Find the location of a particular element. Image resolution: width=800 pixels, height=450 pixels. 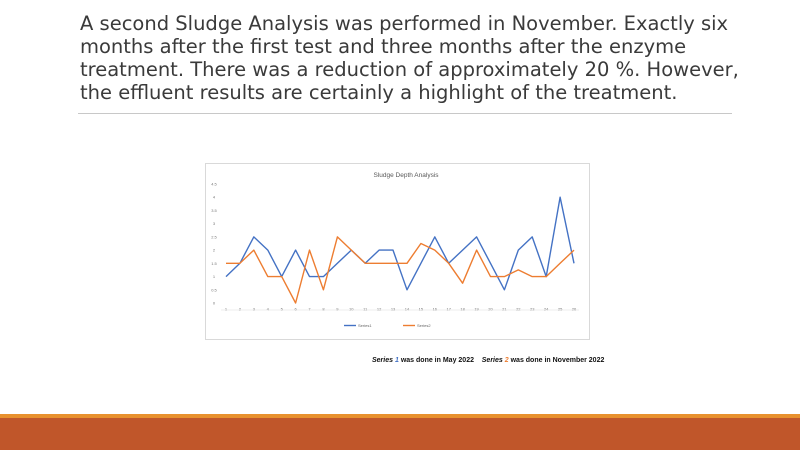

footer-bar is located at coordinates (400, 434).